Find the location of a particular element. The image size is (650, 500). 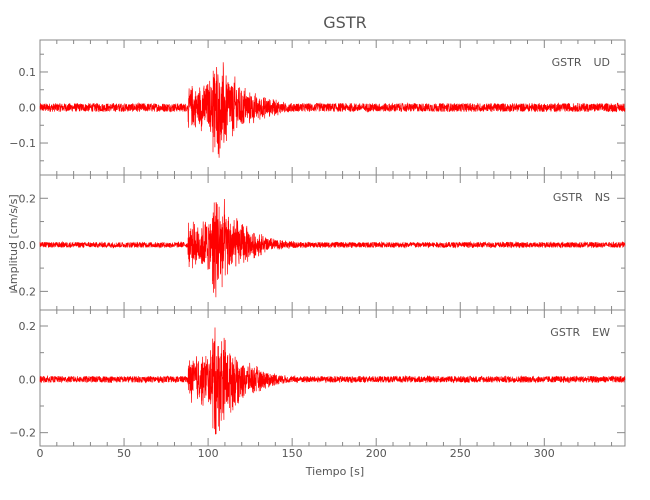

x-tick-label: 0 is located at coordinates (40, 453).